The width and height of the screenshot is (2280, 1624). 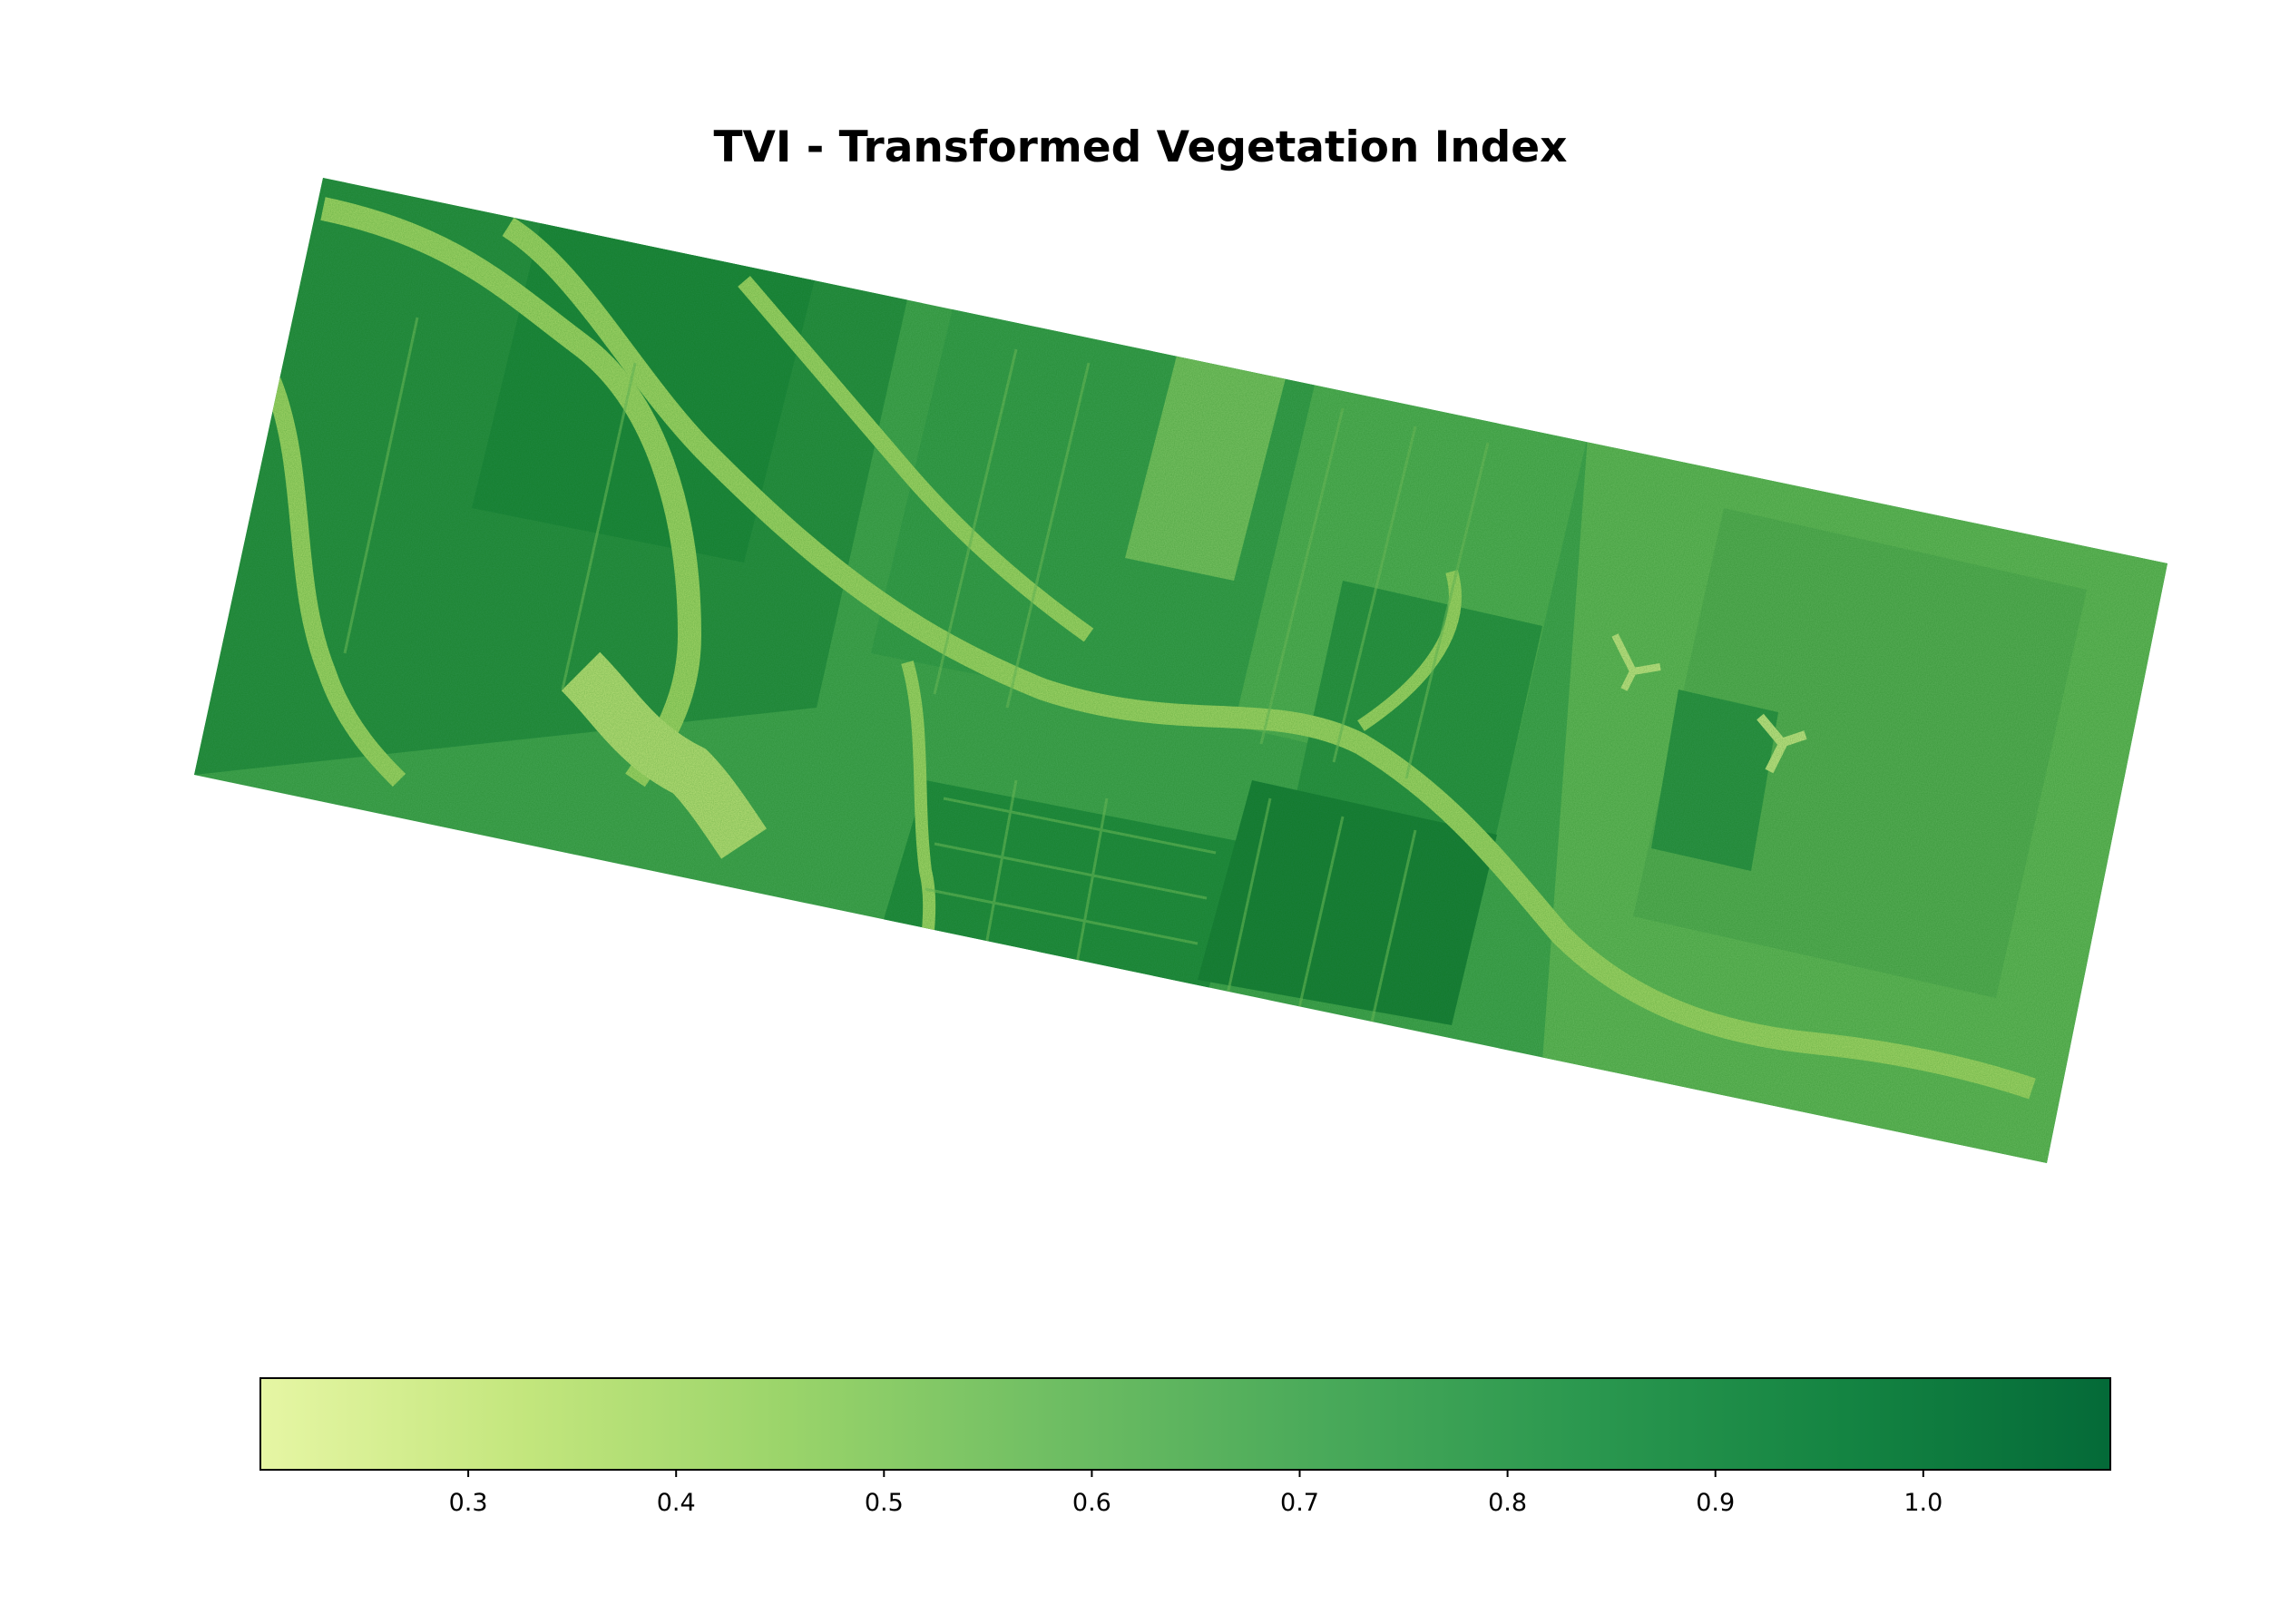 I want to click on colorbar-gradient, so click(x=1185, y=1424).